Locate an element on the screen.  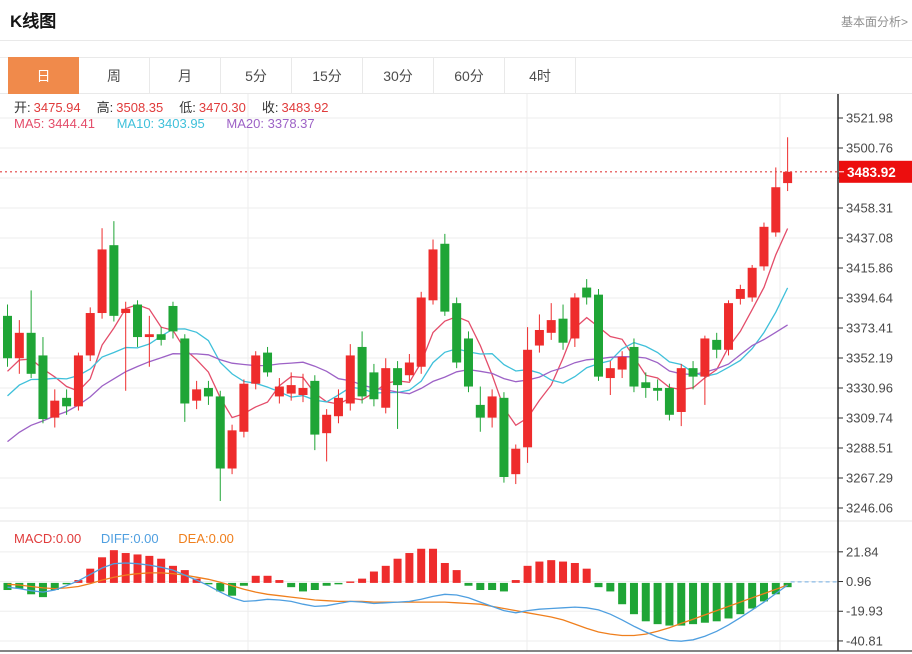
dea-label: DEA: is located at coordinates (193, 538).